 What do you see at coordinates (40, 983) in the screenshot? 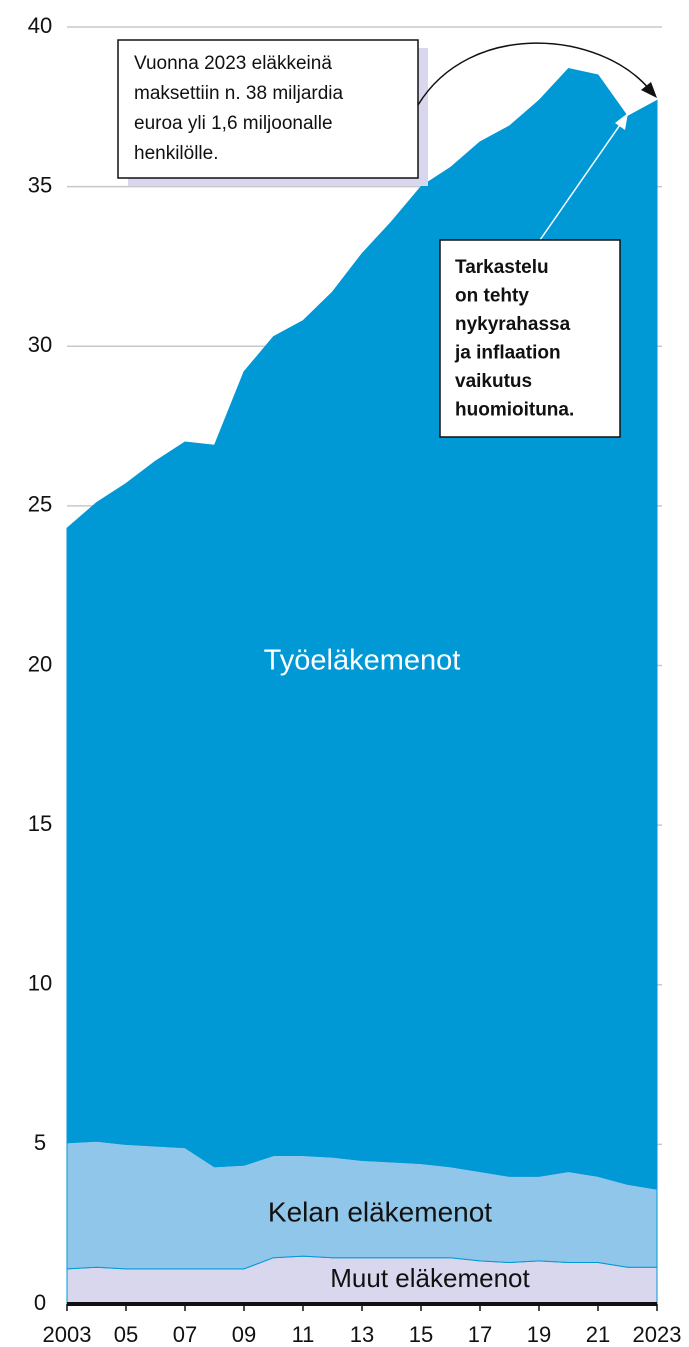
I see `y-tick-label: 10` at bounding box center [40, 983].